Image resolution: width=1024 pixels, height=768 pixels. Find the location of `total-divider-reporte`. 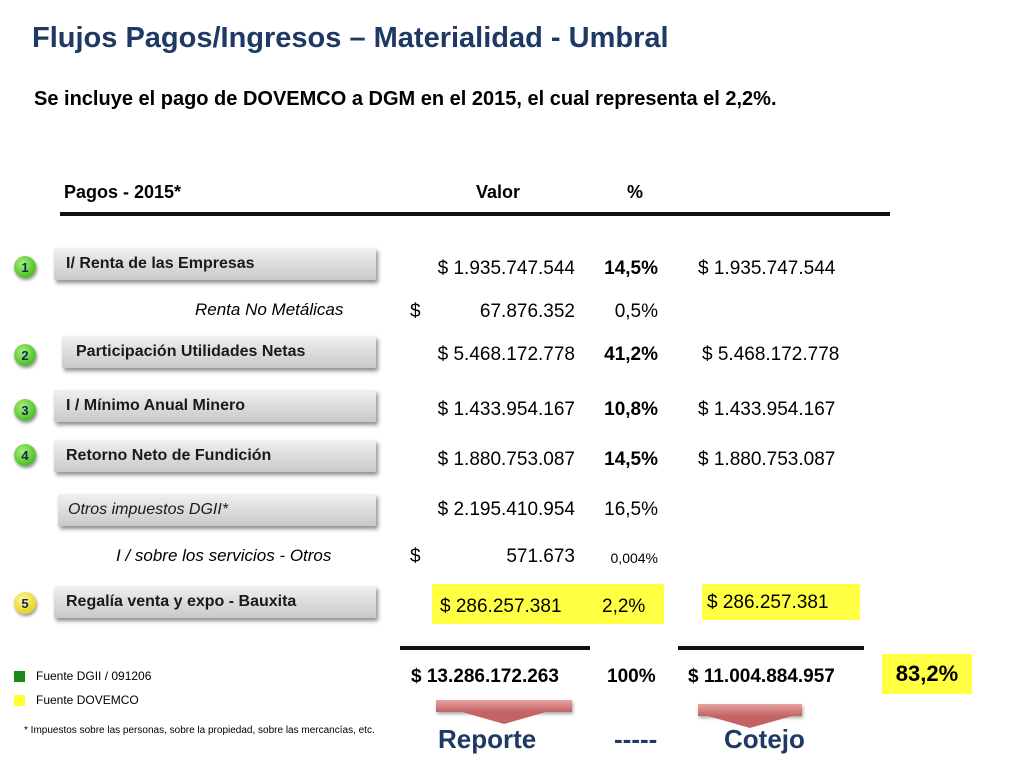

total-divider-reporte is located at coordinates (495, 648).